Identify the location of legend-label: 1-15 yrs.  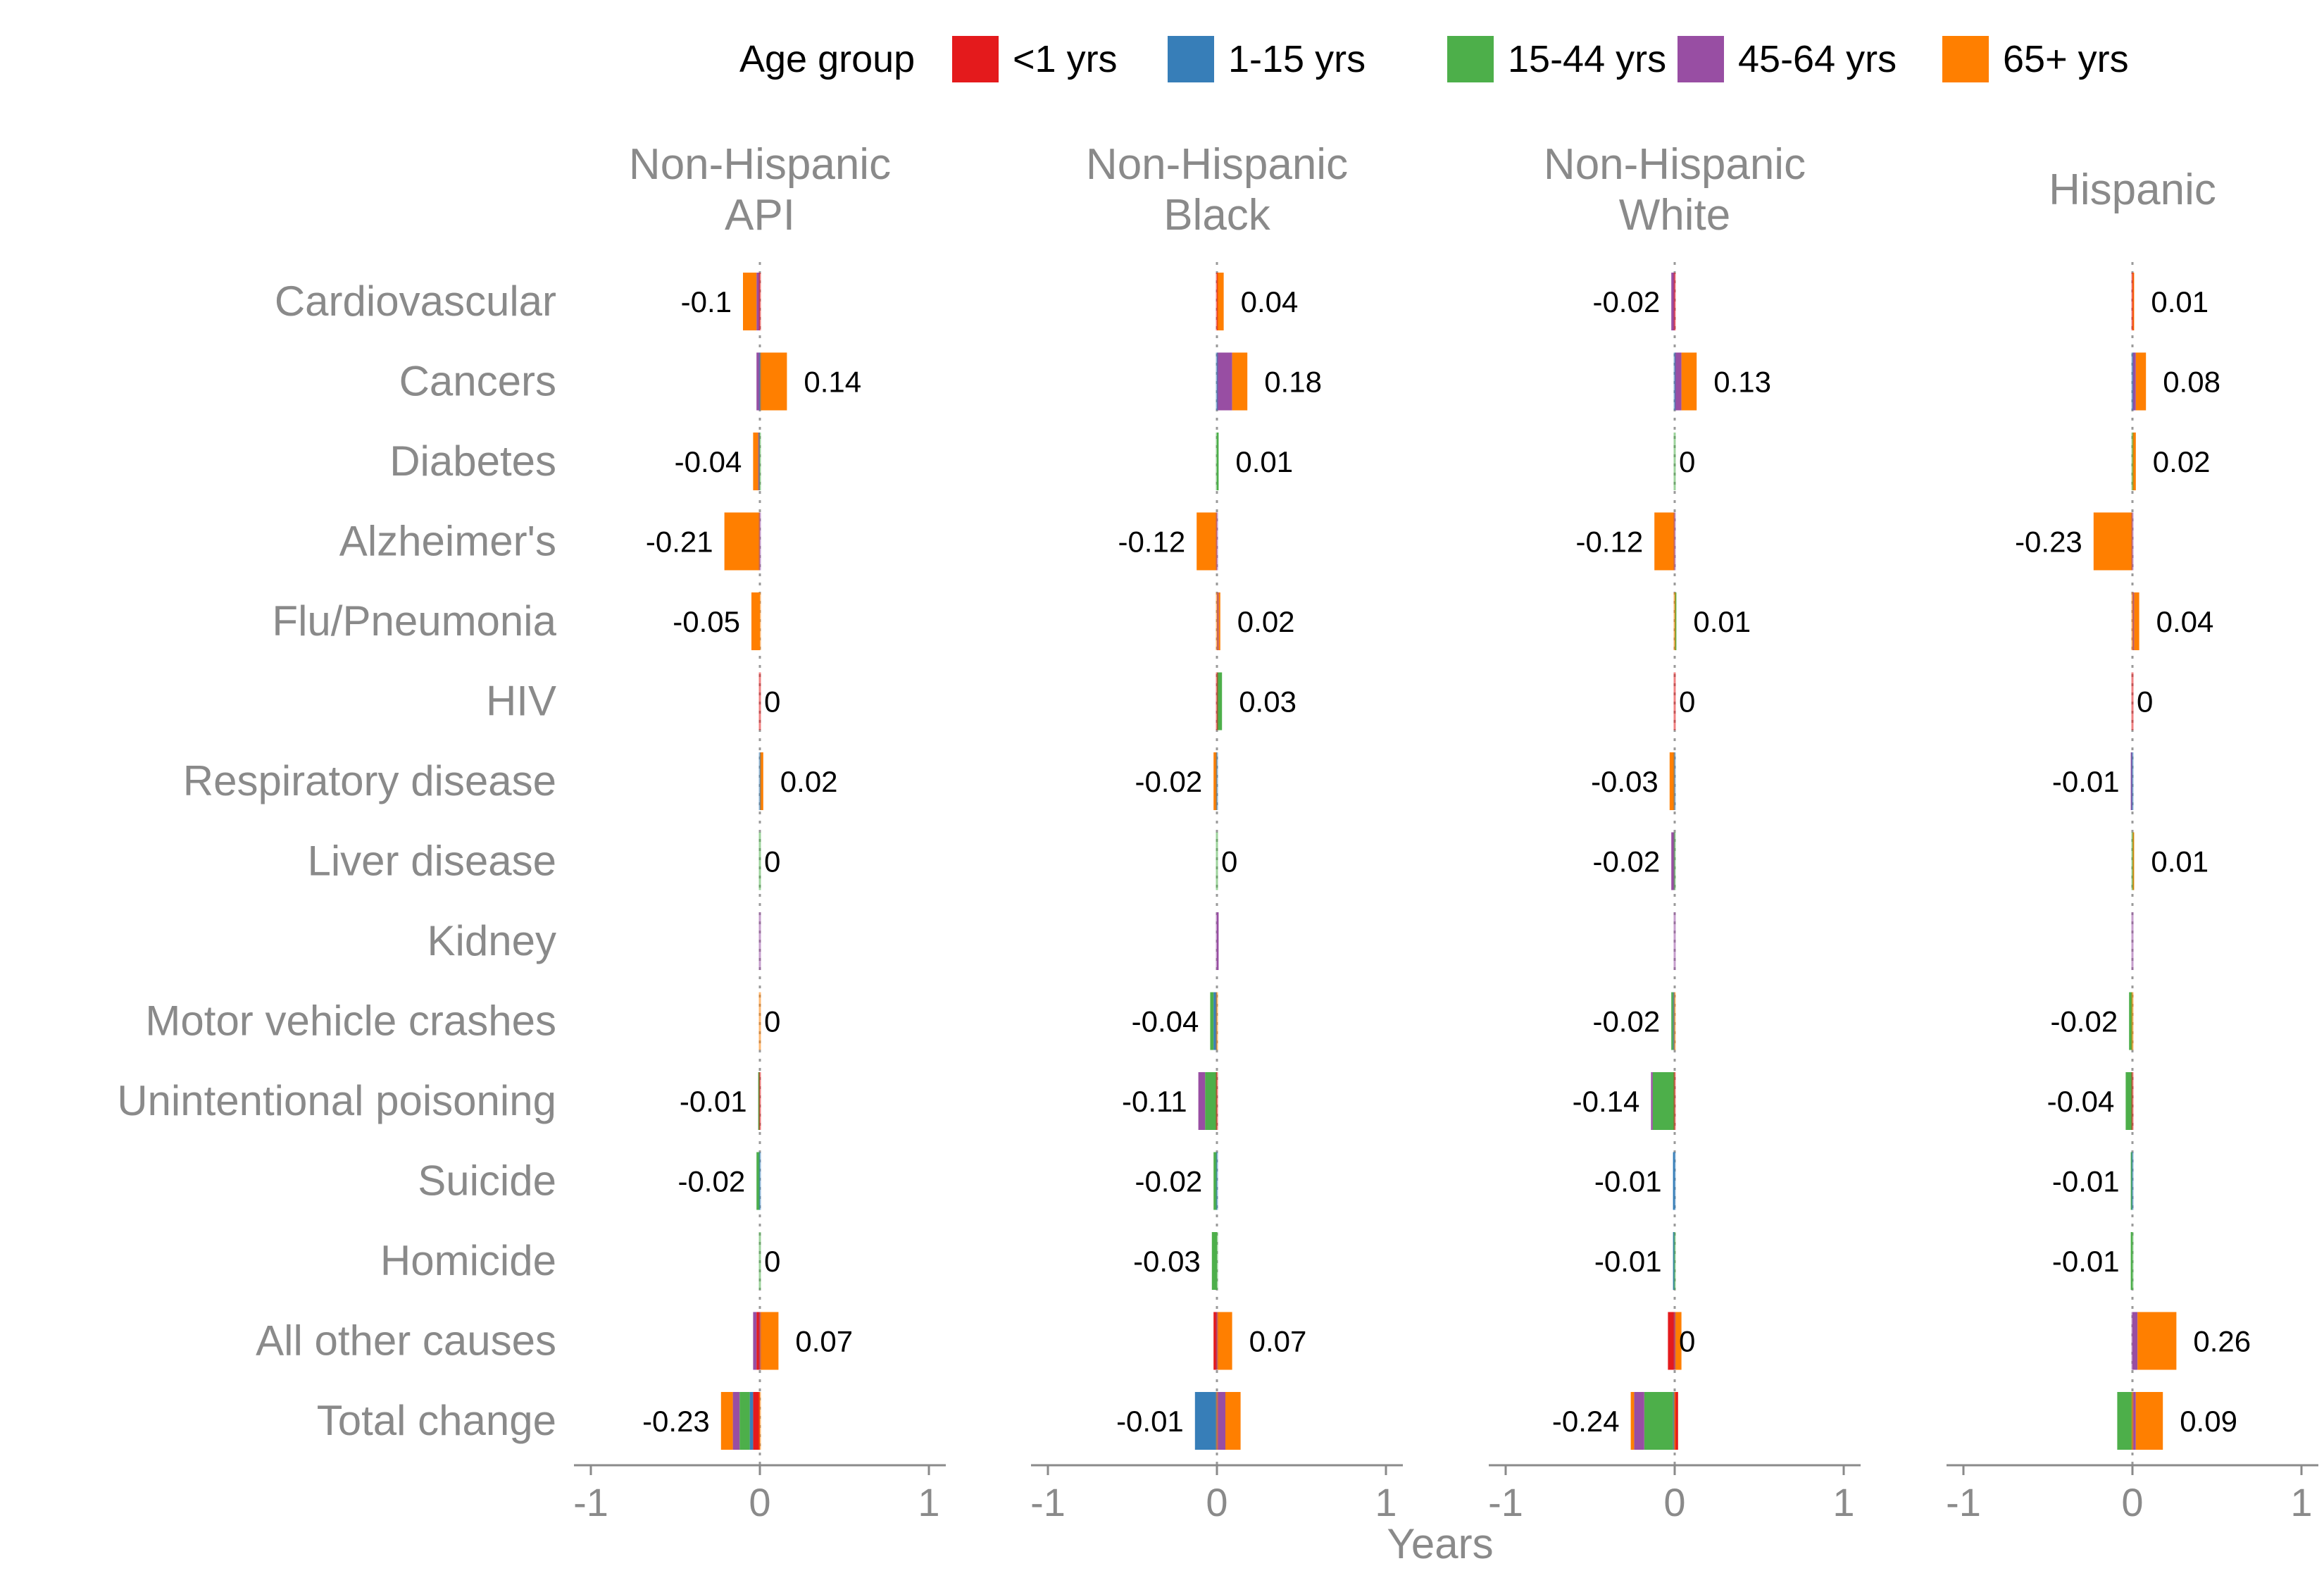
(1297, 59).